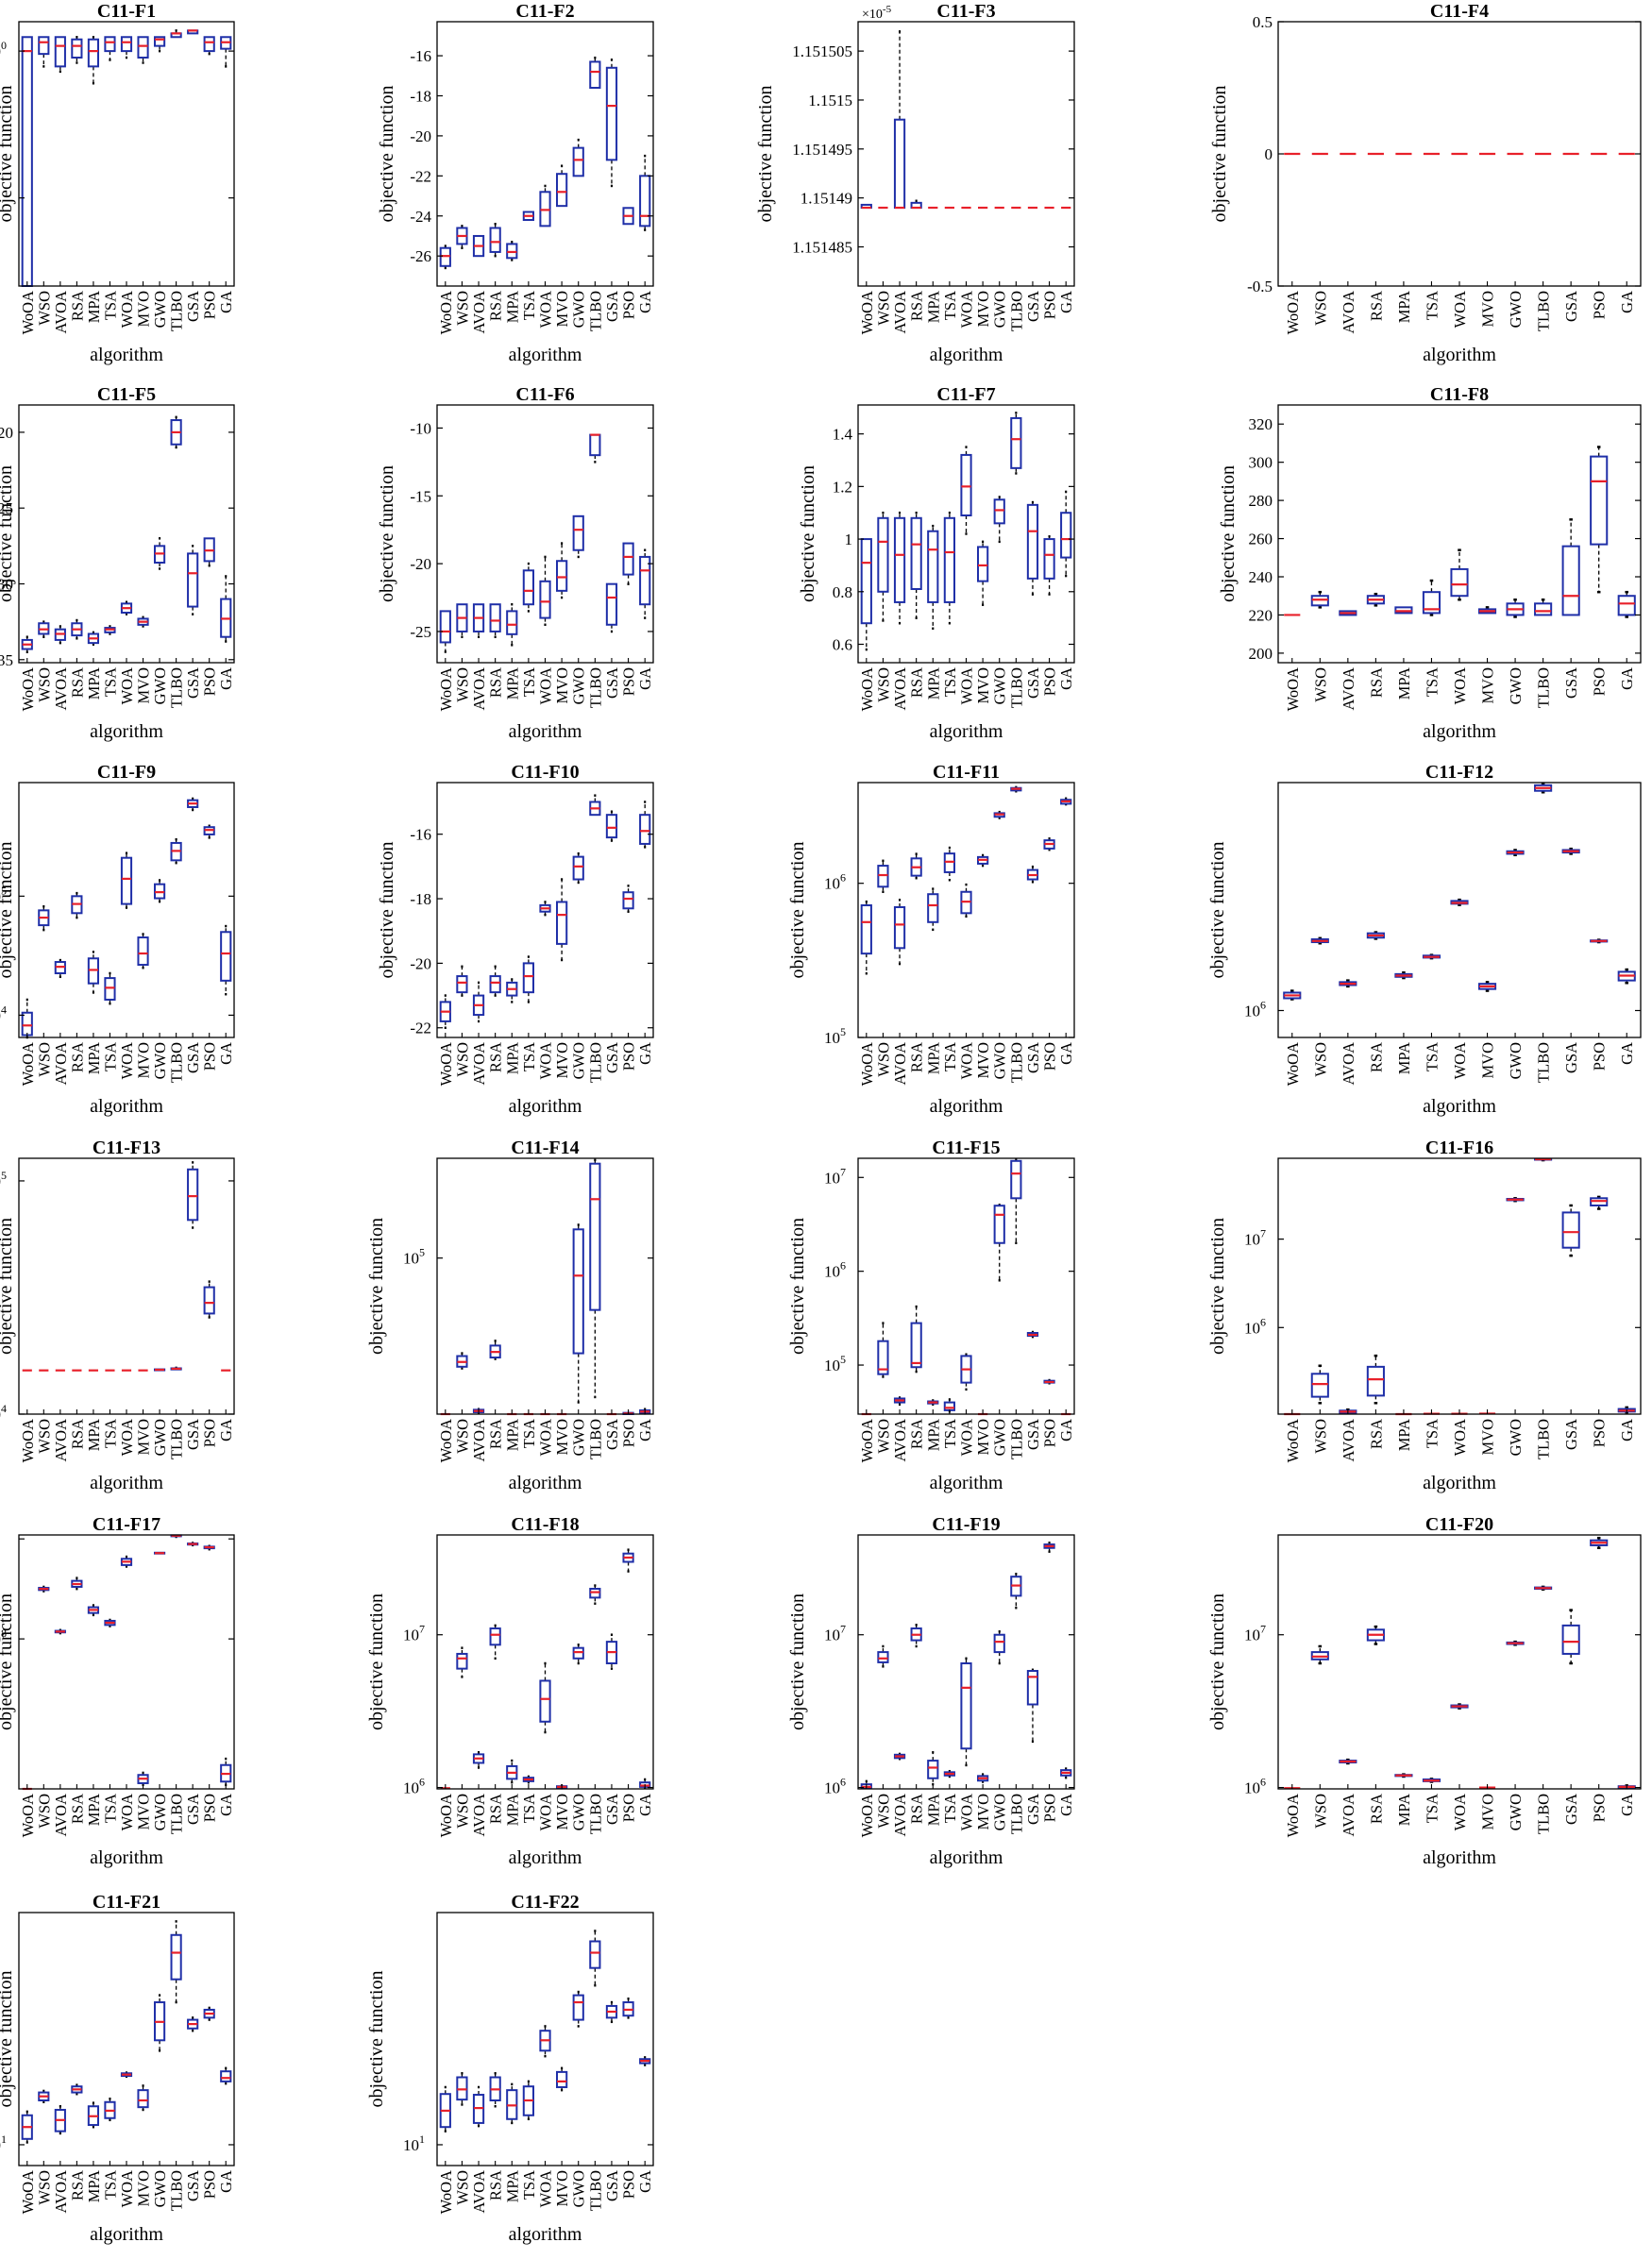 This screenshot has width=1652, height=2259. Describe the element at coordinates (528, 2100) in the screenshot. I see `box-tsa` at that location.